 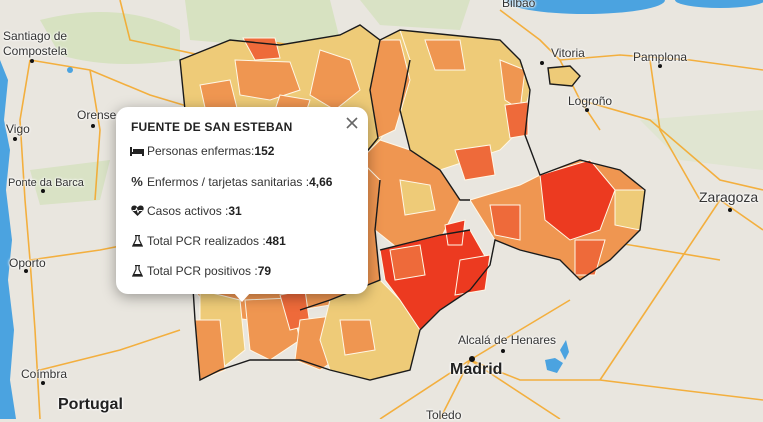 I want to click on place-label-coimbra: Coímbra, so click(x=44, y=374).